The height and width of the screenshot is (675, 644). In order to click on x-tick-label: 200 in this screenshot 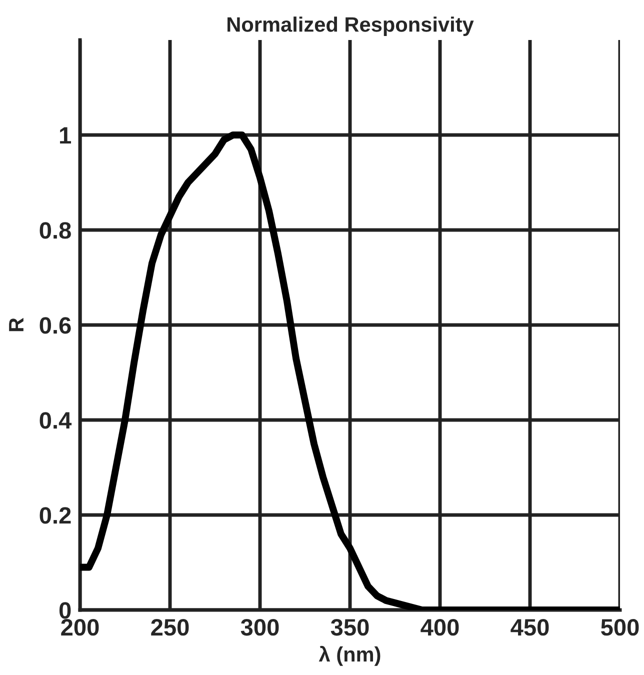, I will do `click(80, 627)`.